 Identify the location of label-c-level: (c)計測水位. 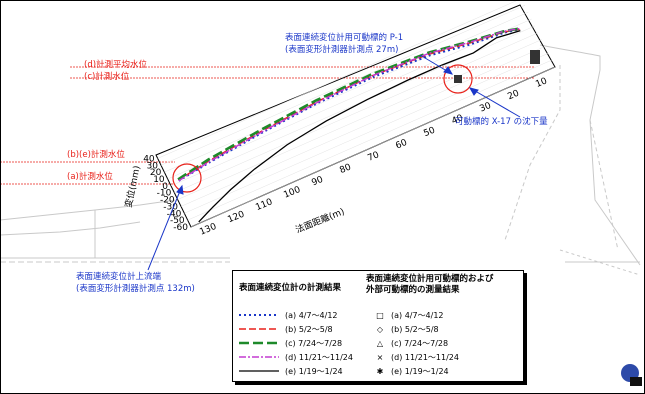
(107, 77).